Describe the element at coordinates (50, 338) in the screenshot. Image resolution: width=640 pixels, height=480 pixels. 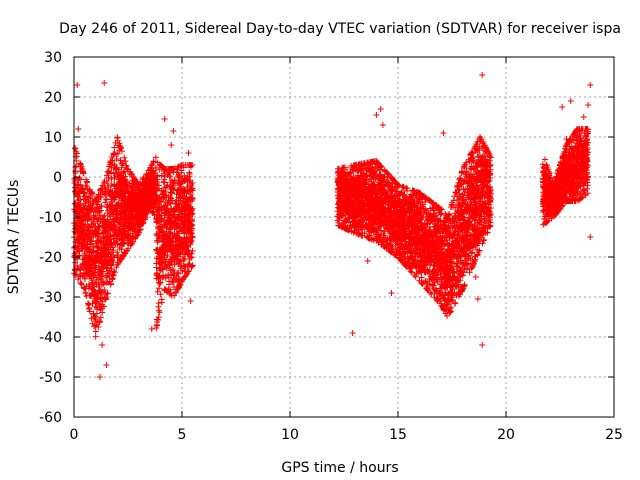
I see `y-tick-label: -40` at that location.